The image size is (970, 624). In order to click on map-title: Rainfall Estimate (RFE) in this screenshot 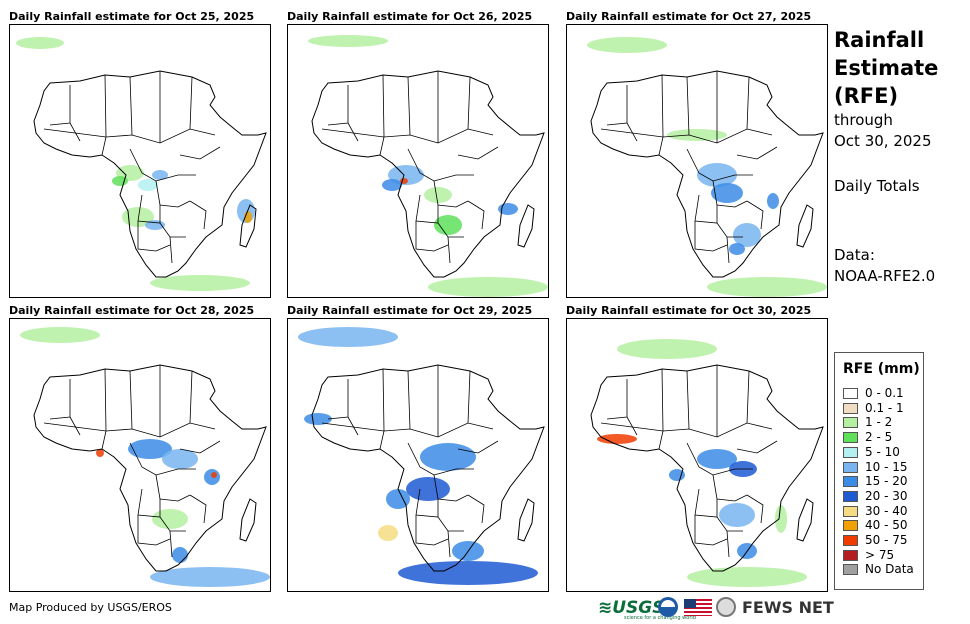, I will do `click(899, 68)`.